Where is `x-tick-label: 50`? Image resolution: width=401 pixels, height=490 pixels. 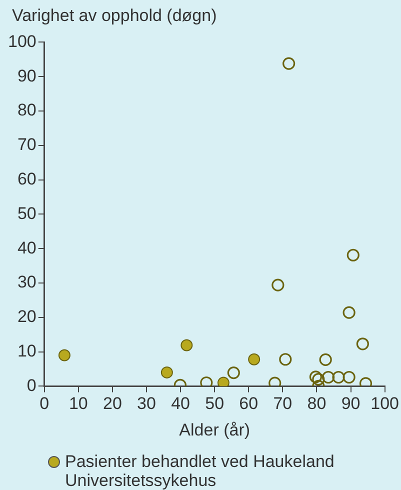
x-tick-label: 50 is located at coordinates (214, 404).